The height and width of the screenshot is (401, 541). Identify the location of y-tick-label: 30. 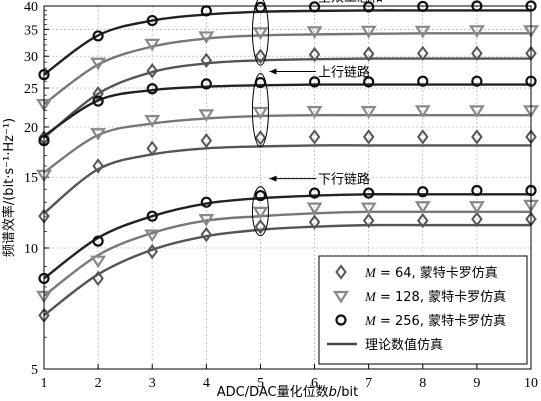
(31, 57).